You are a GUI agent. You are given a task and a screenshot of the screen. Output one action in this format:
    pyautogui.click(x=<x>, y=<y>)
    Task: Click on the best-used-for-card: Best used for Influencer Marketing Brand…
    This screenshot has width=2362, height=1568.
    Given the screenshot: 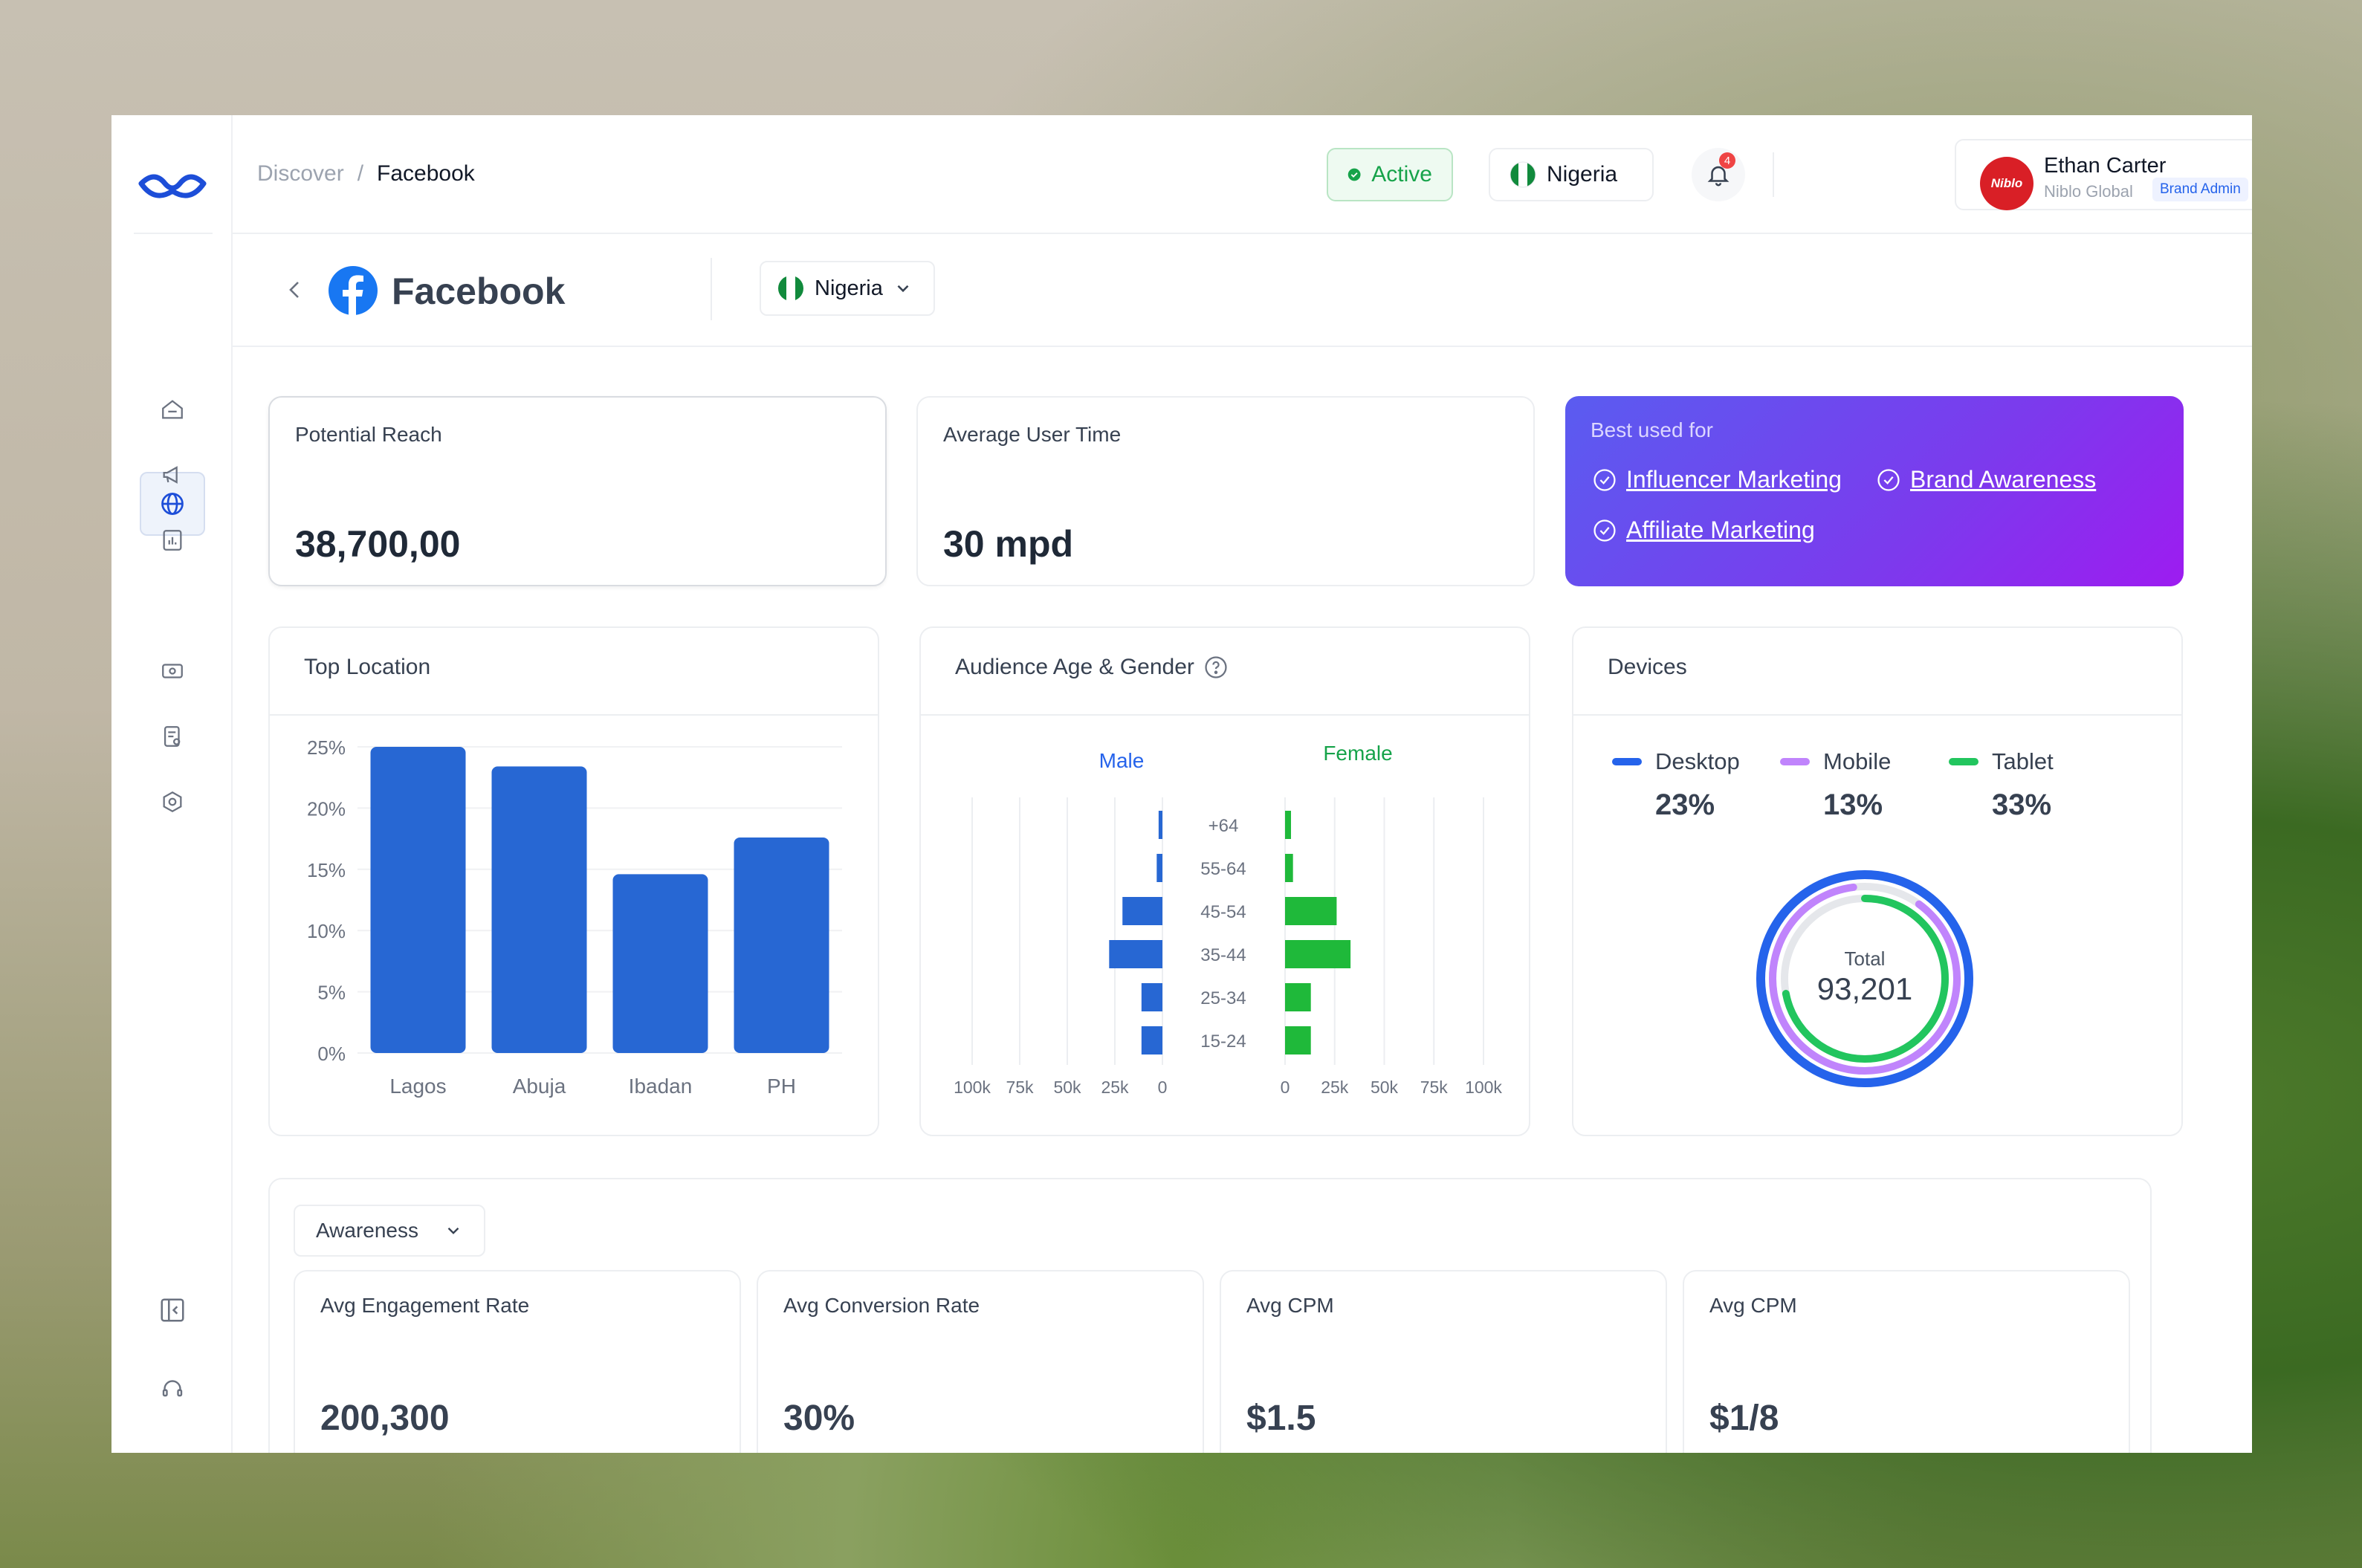 What is the action you would take?
    pyautogui.click(x=1874, y=491)
    